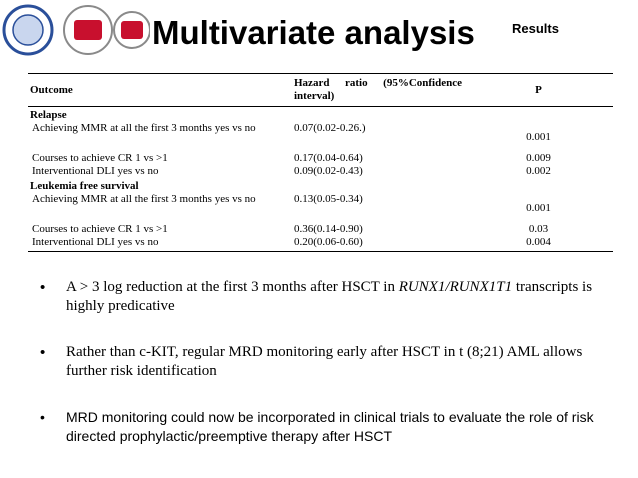  What do you see at coordinates (48, 115) in the screenshot?
I see `group-label: Relapse` at bounding box center [48, 115].